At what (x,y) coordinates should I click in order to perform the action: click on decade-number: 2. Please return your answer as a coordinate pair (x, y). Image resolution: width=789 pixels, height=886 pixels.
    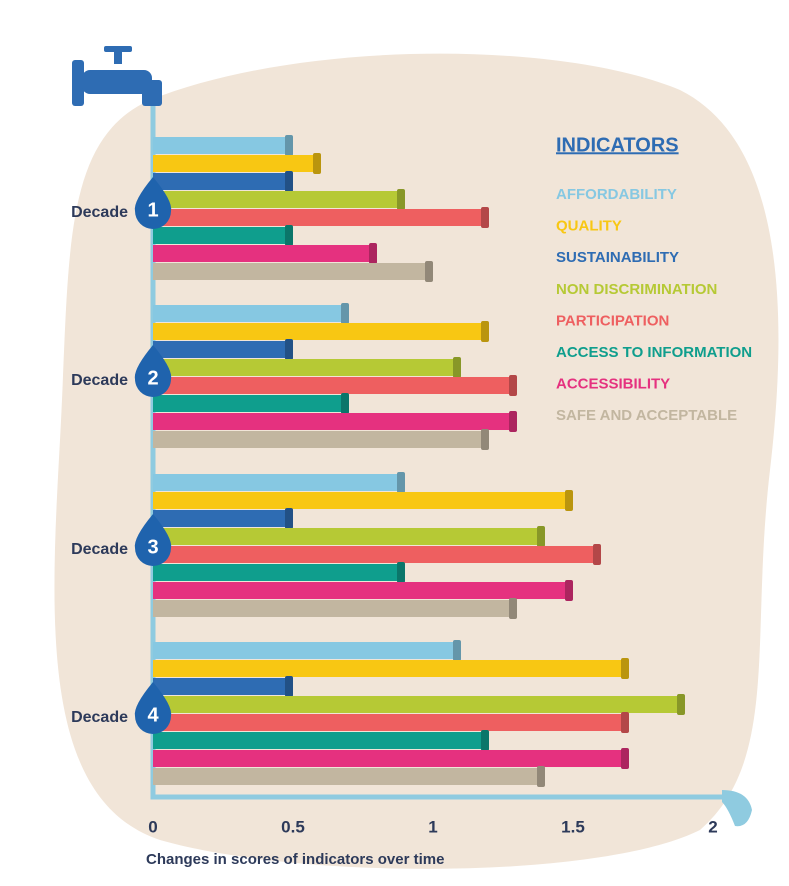
    Looking at the image, I should click on (152, 378).